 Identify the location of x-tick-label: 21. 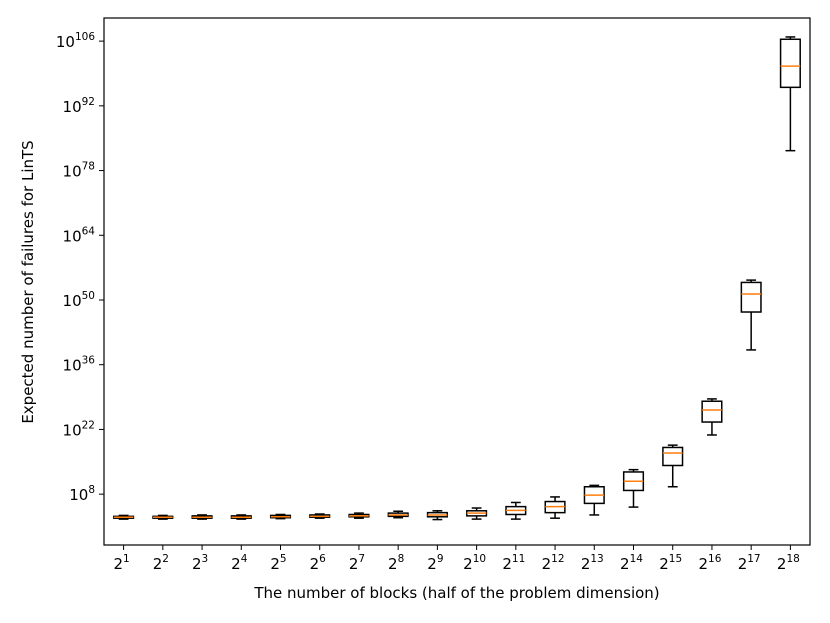
(121, 563).